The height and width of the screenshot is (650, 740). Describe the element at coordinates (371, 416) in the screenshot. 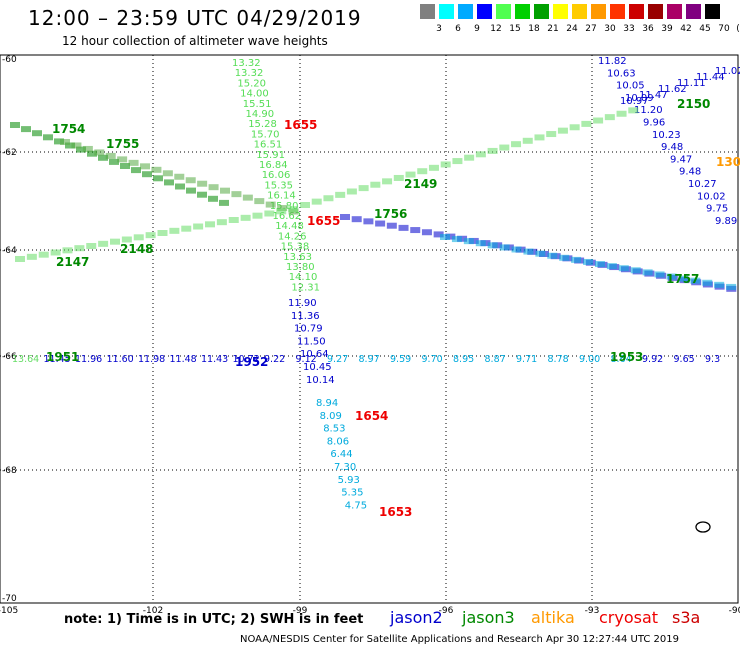

I see `pass-time-label: 1654` at that location.